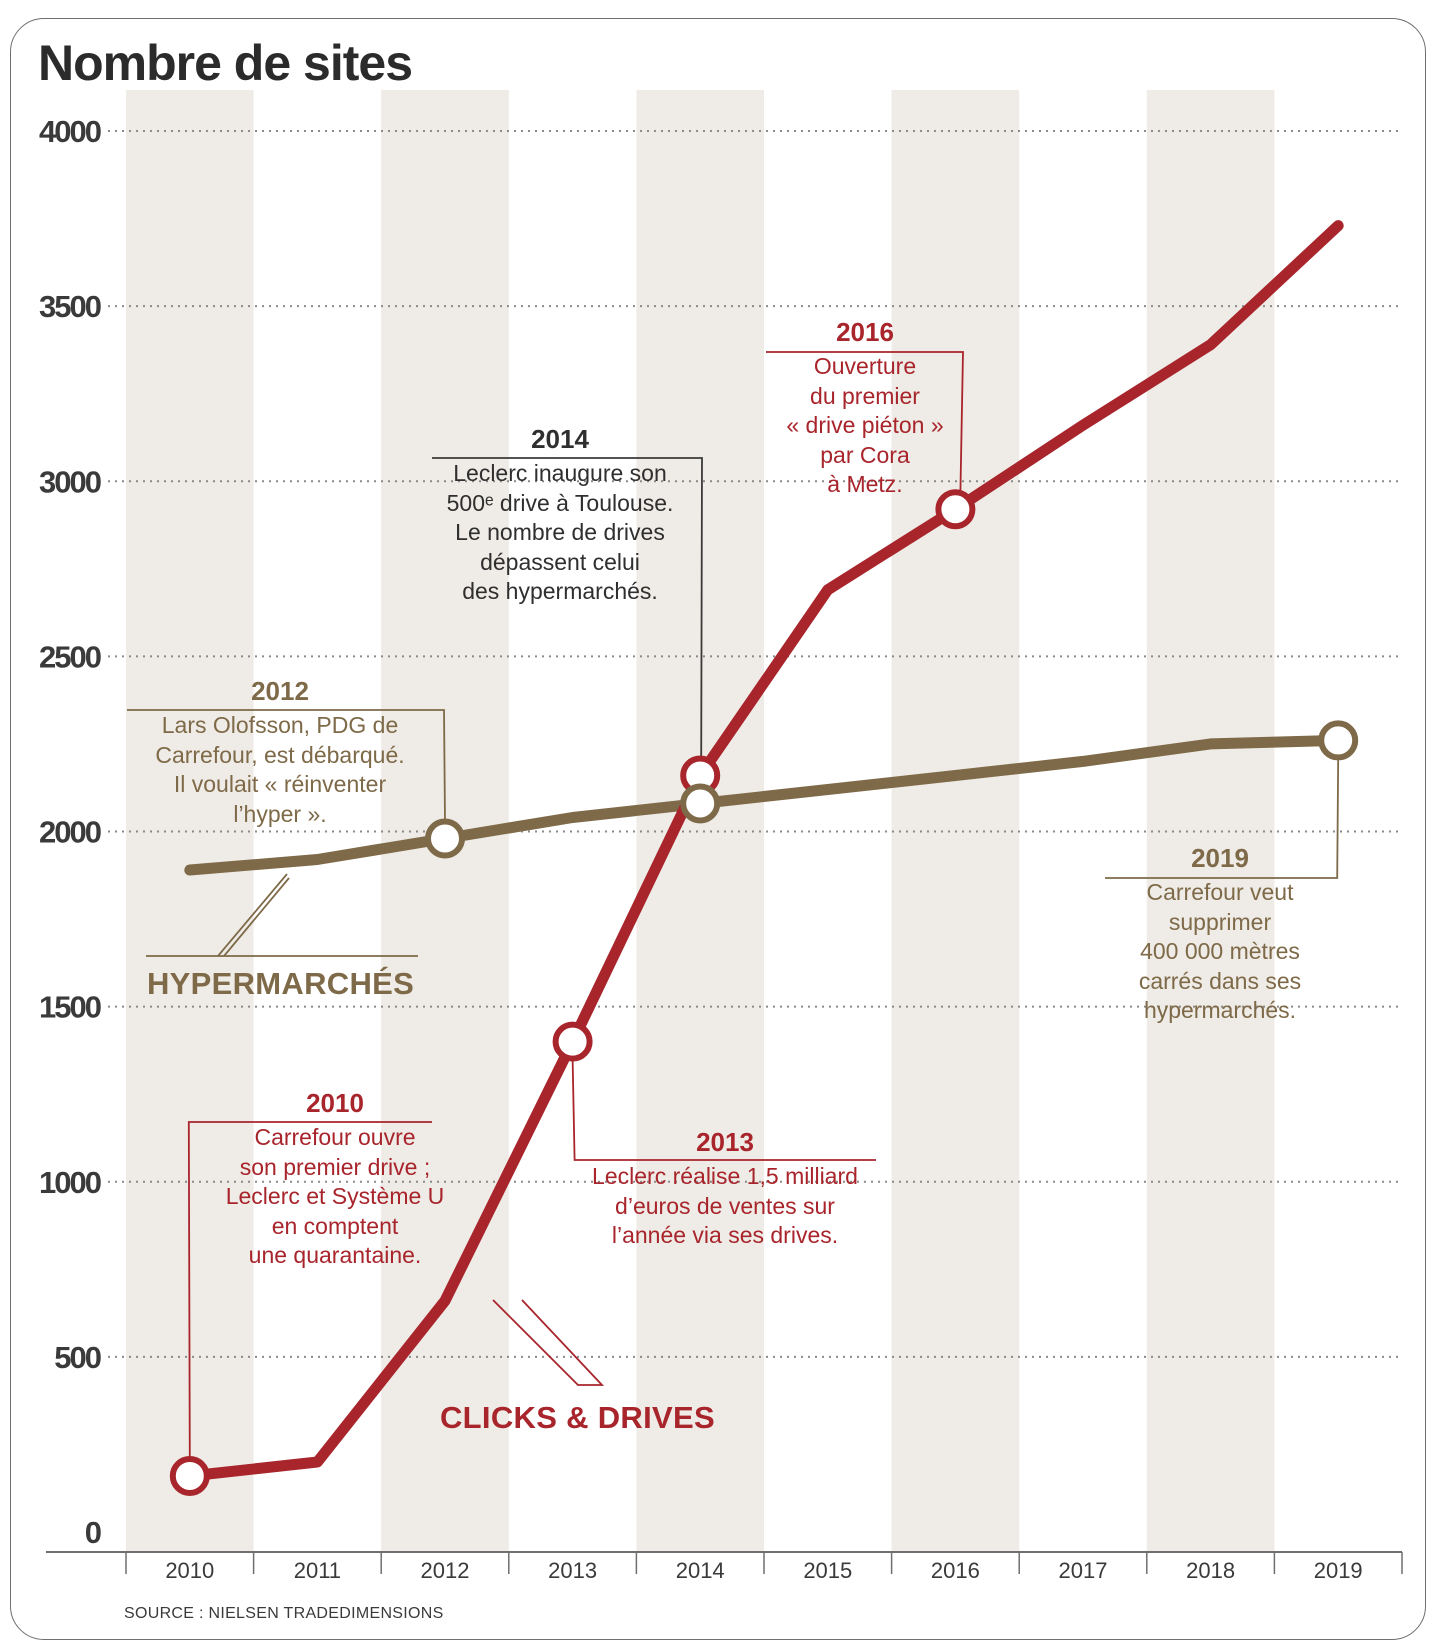 This screenshot has height=1644, width=1438. What do you see at coordinates (865, 425) in the screenshot?
I see `annotation-line: « drive piéton »` at bounding box center [865, 425].